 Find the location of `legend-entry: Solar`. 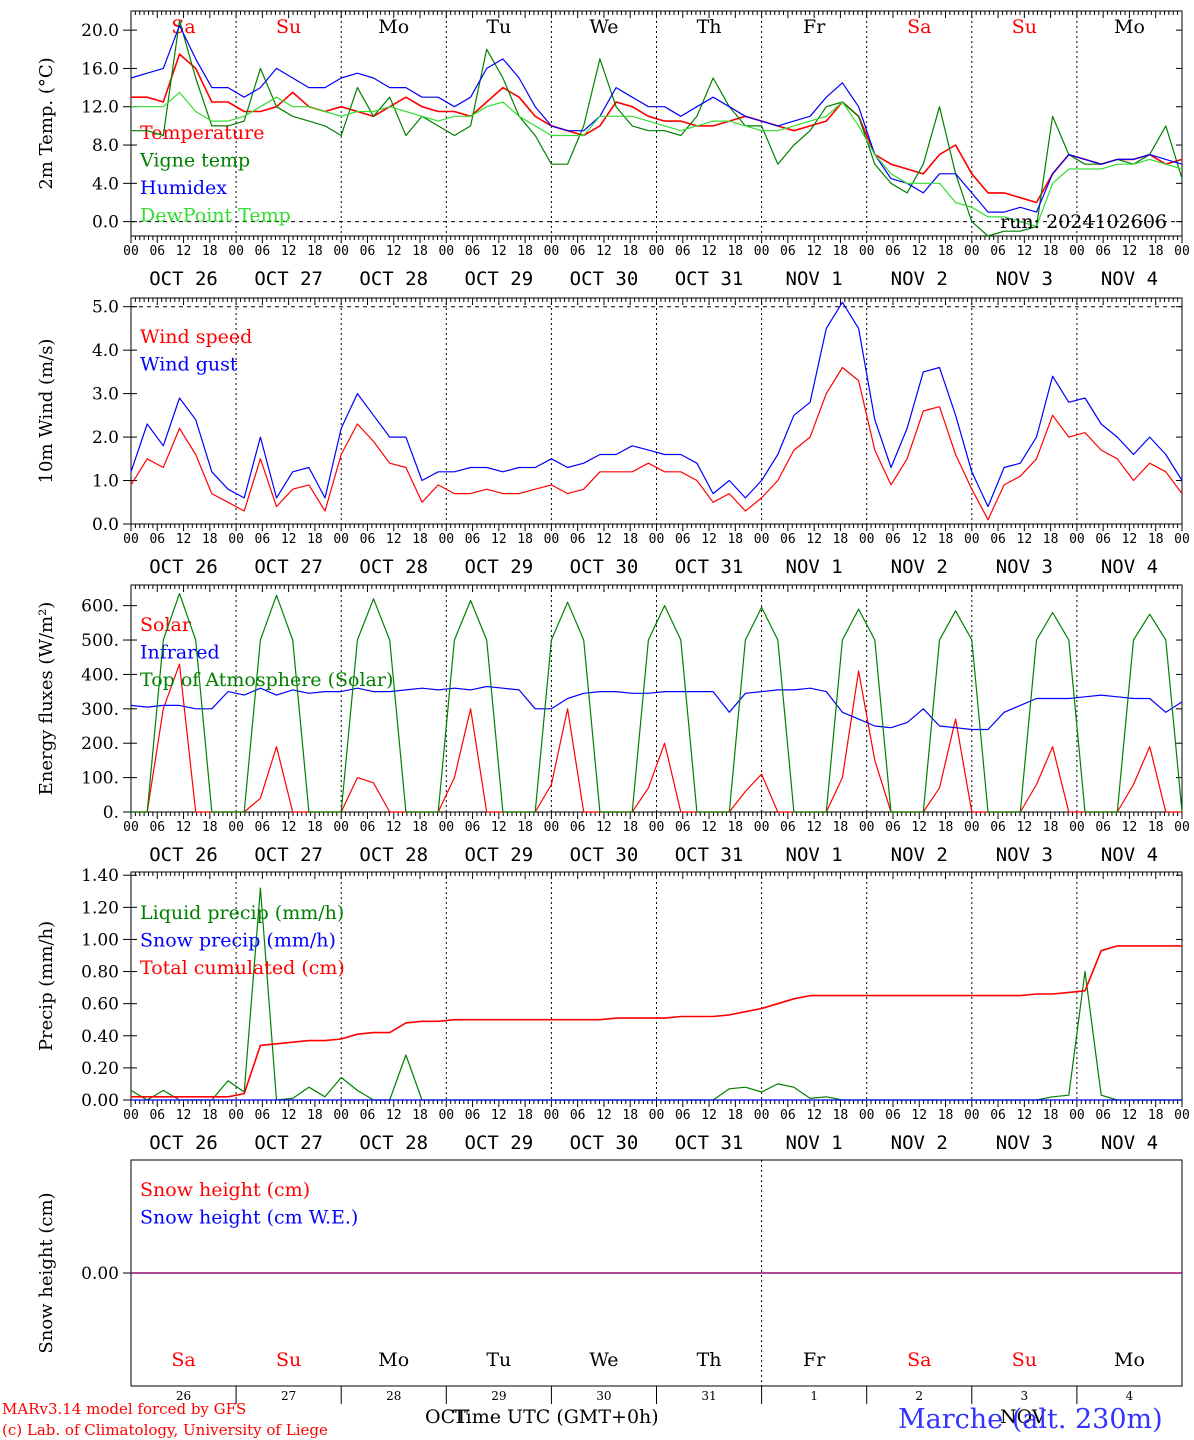

legend-entry: Solar is located at coordinates (166, 625).